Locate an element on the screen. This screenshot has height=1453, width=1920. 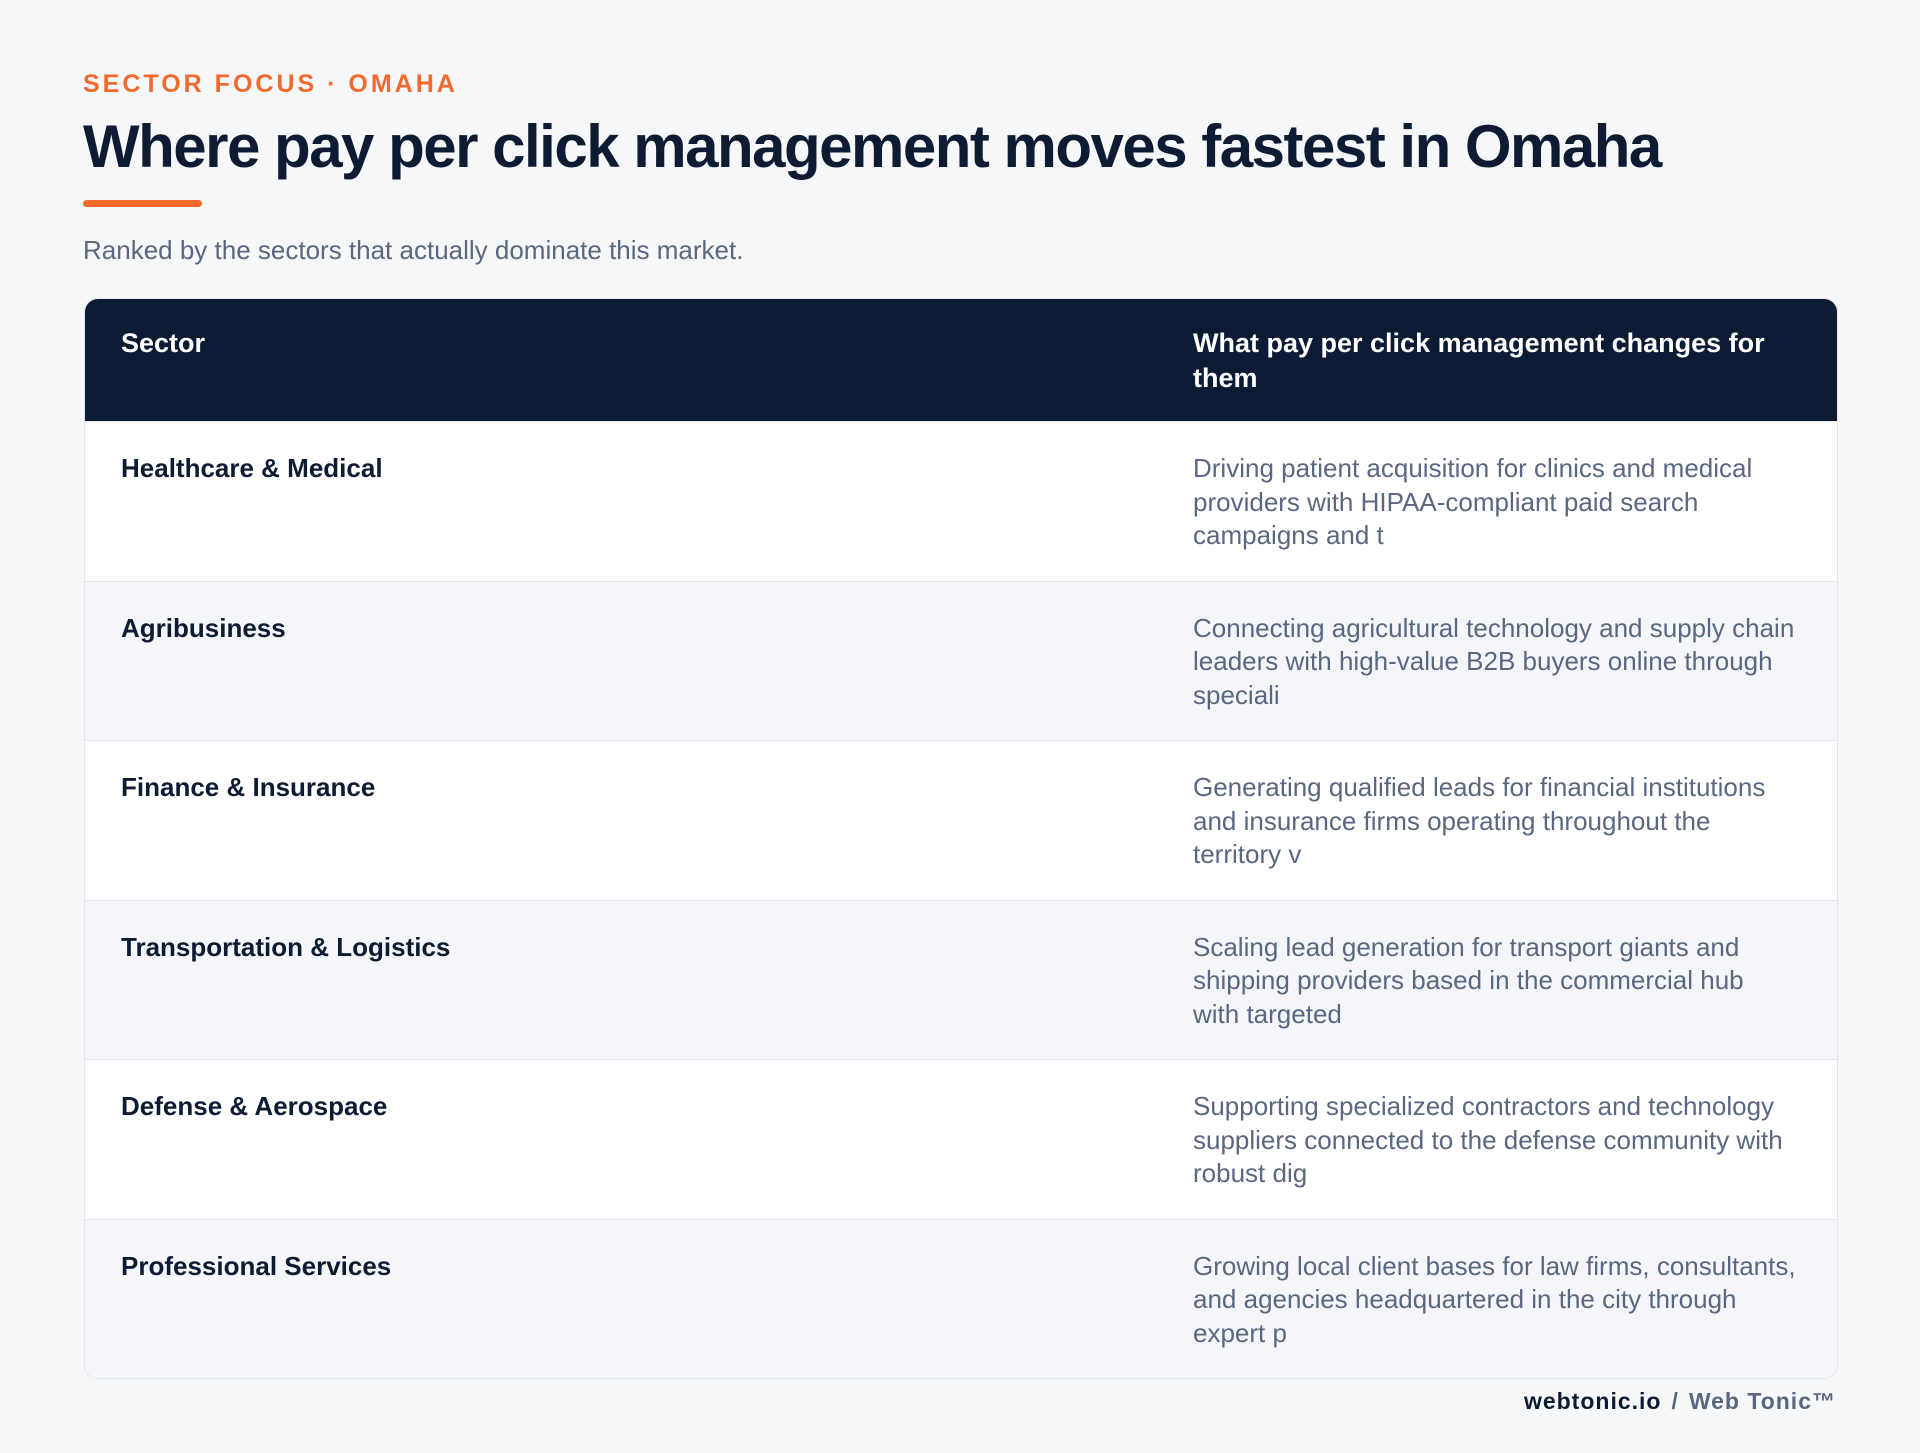
sector-cell: Transportation & Logistics is located at coordinates (621, 979).